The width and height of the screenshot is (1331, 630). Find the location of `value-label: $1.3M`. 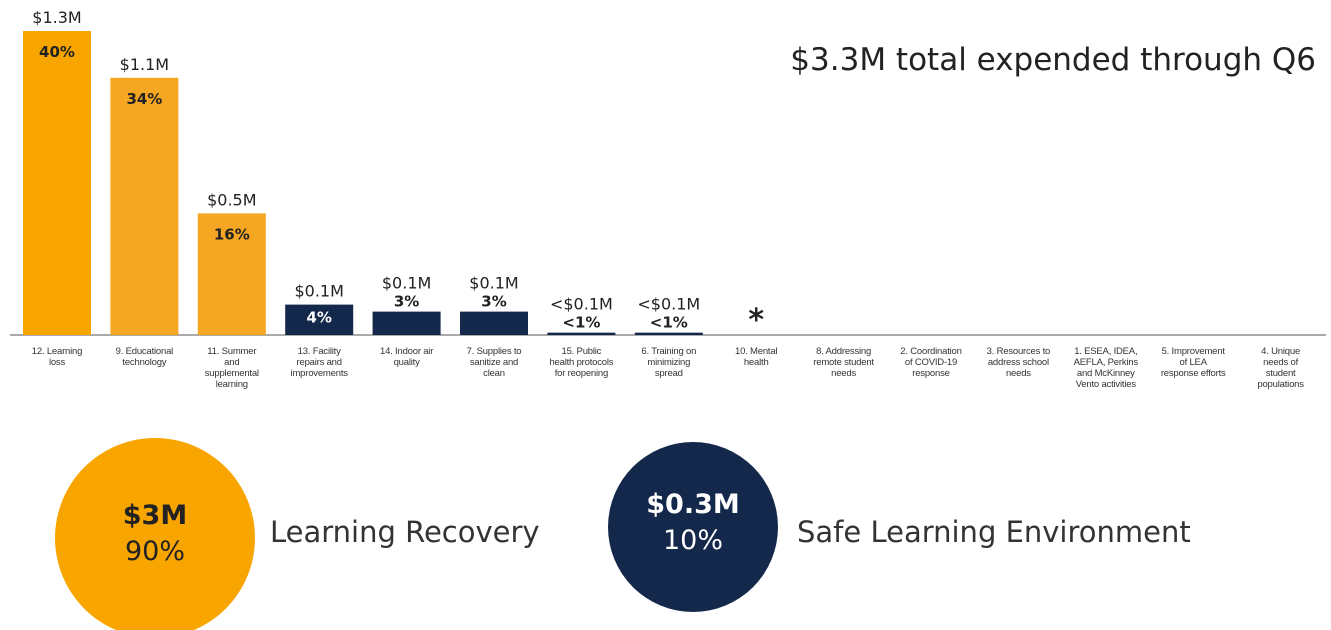

value-label: $1.3M is located at coordinates (56, 17).